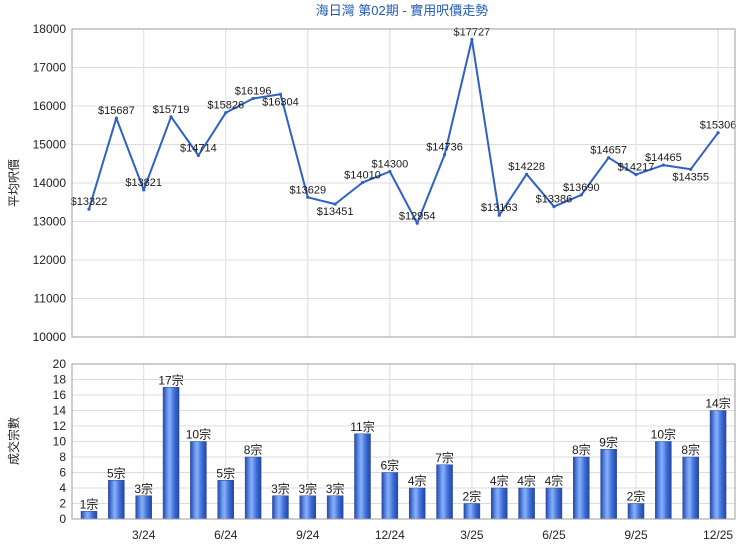 This screenshot has width=740, height=550. Describe the element at coordinates (253, 91) in the screenshot. I see `price-data-label: $16196` at that location.